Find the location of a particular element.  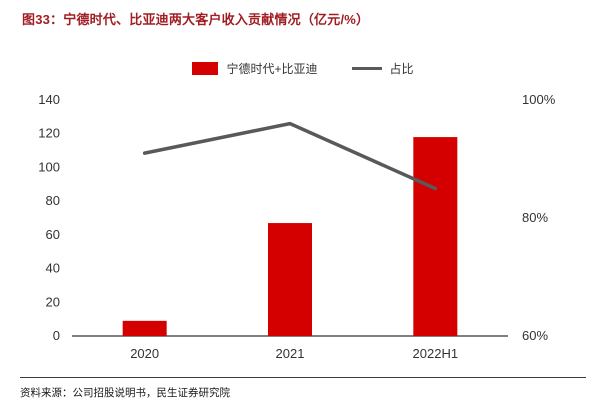

source-text: 资料来源：公司招股说明书，民生证券研究院 is located at coordinates (125, 393).